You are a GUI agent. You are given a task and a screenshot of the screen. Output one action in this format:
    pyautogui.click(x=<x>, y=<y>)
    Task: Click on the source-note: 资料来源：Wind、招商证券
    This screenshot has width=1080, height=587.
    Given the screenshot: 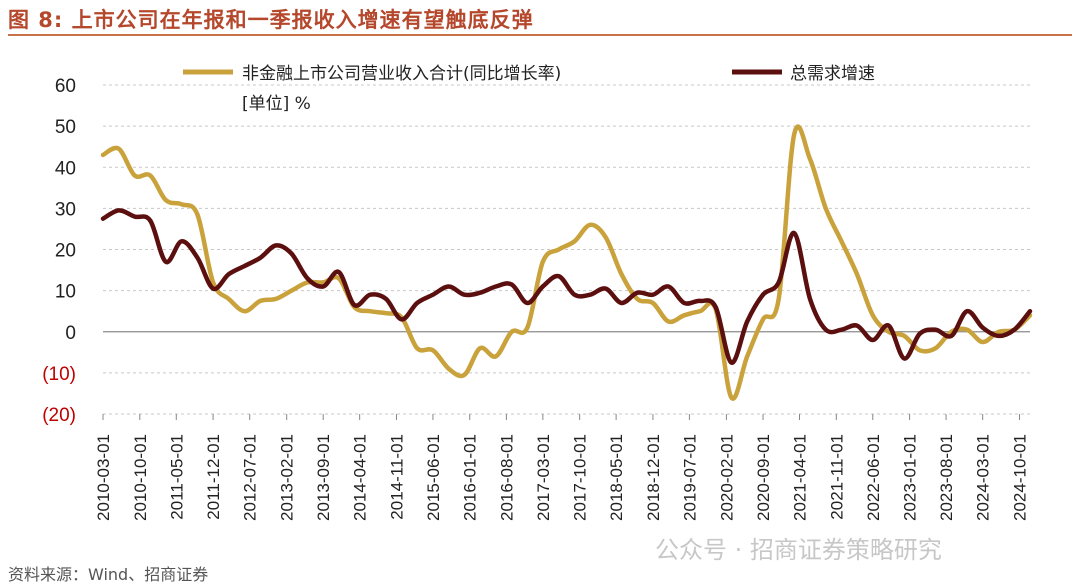 What is the action you would take?
    pyautogui.click(x=108, y=574)
    